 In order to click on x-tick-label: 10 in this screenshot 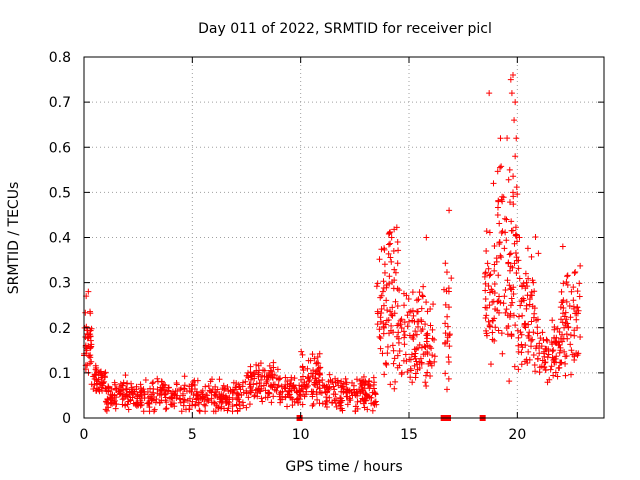, I will do `click(301, 435)`.